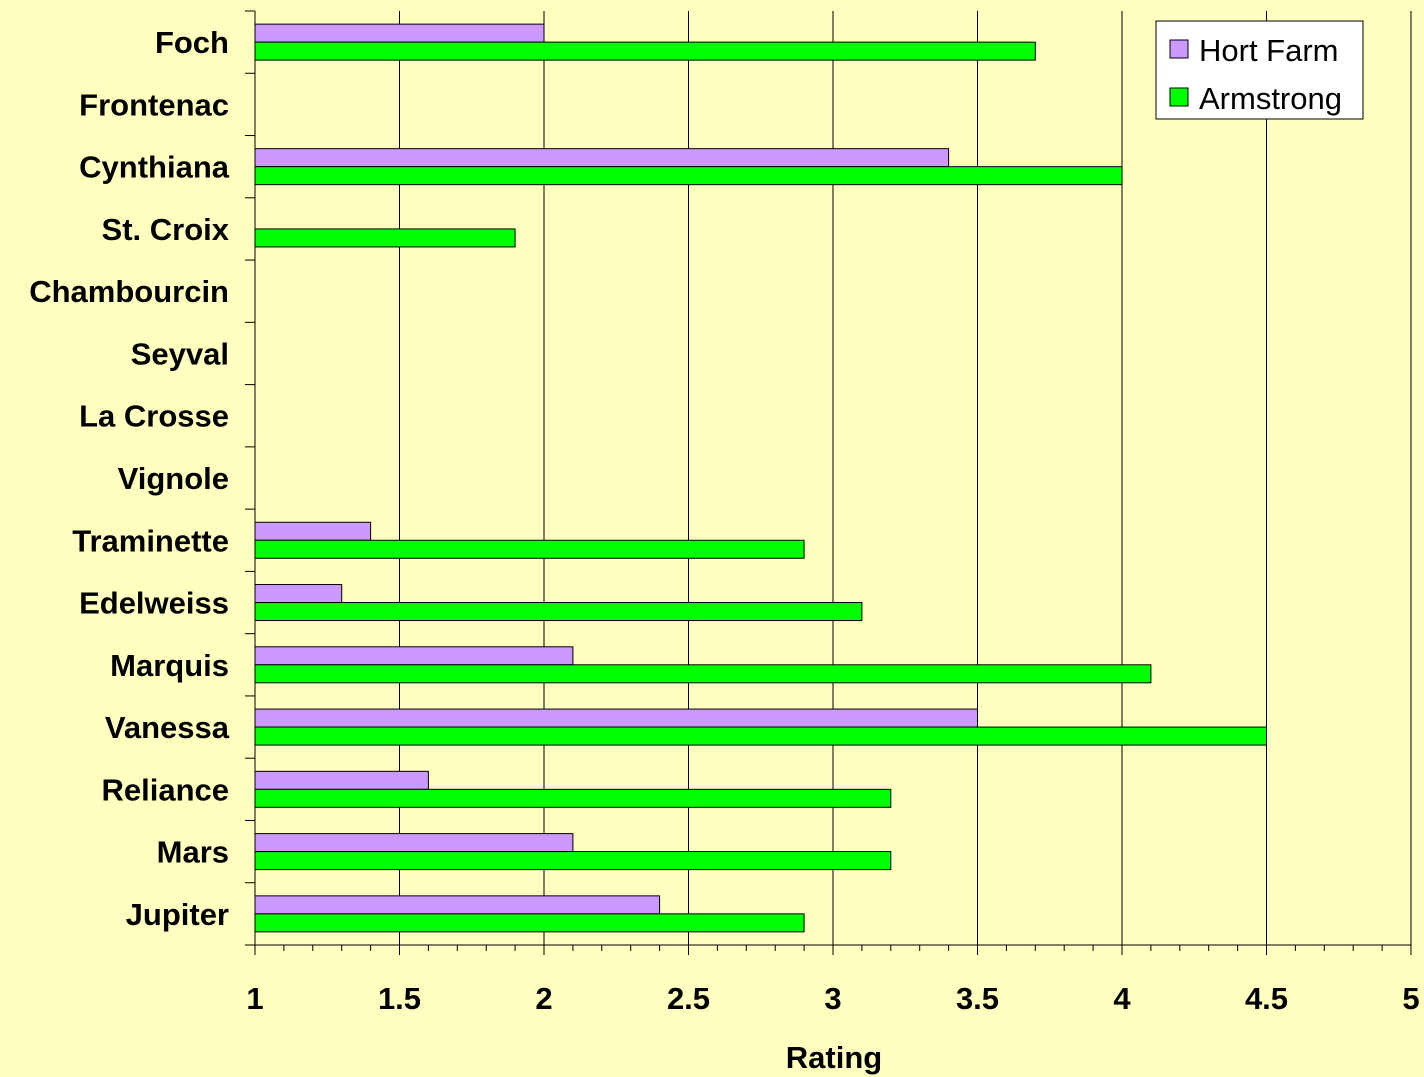 Image resolution: width=1424 pixels, height=1077 pixels. I want to click on bar-armstrong-marquis, so click(703, 674).